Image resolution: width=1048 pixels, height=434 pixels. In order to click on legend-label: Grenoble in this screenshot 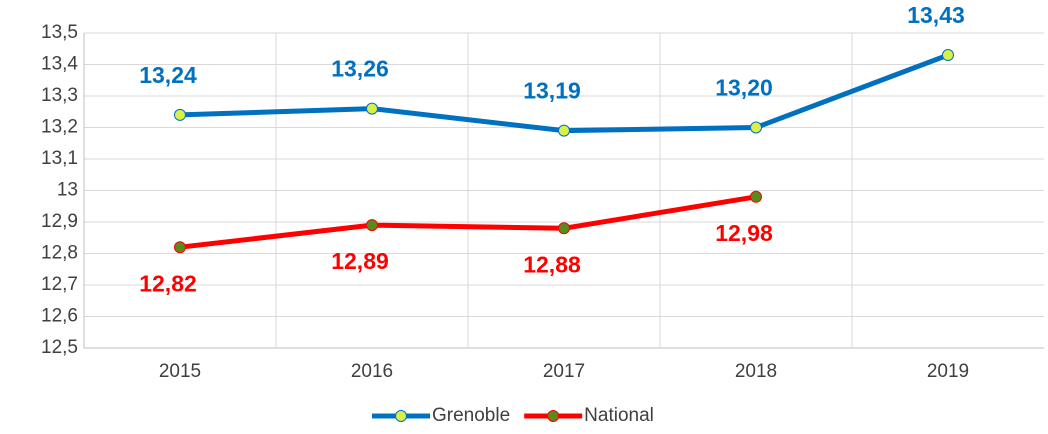, I will do `click(471, 415)`.